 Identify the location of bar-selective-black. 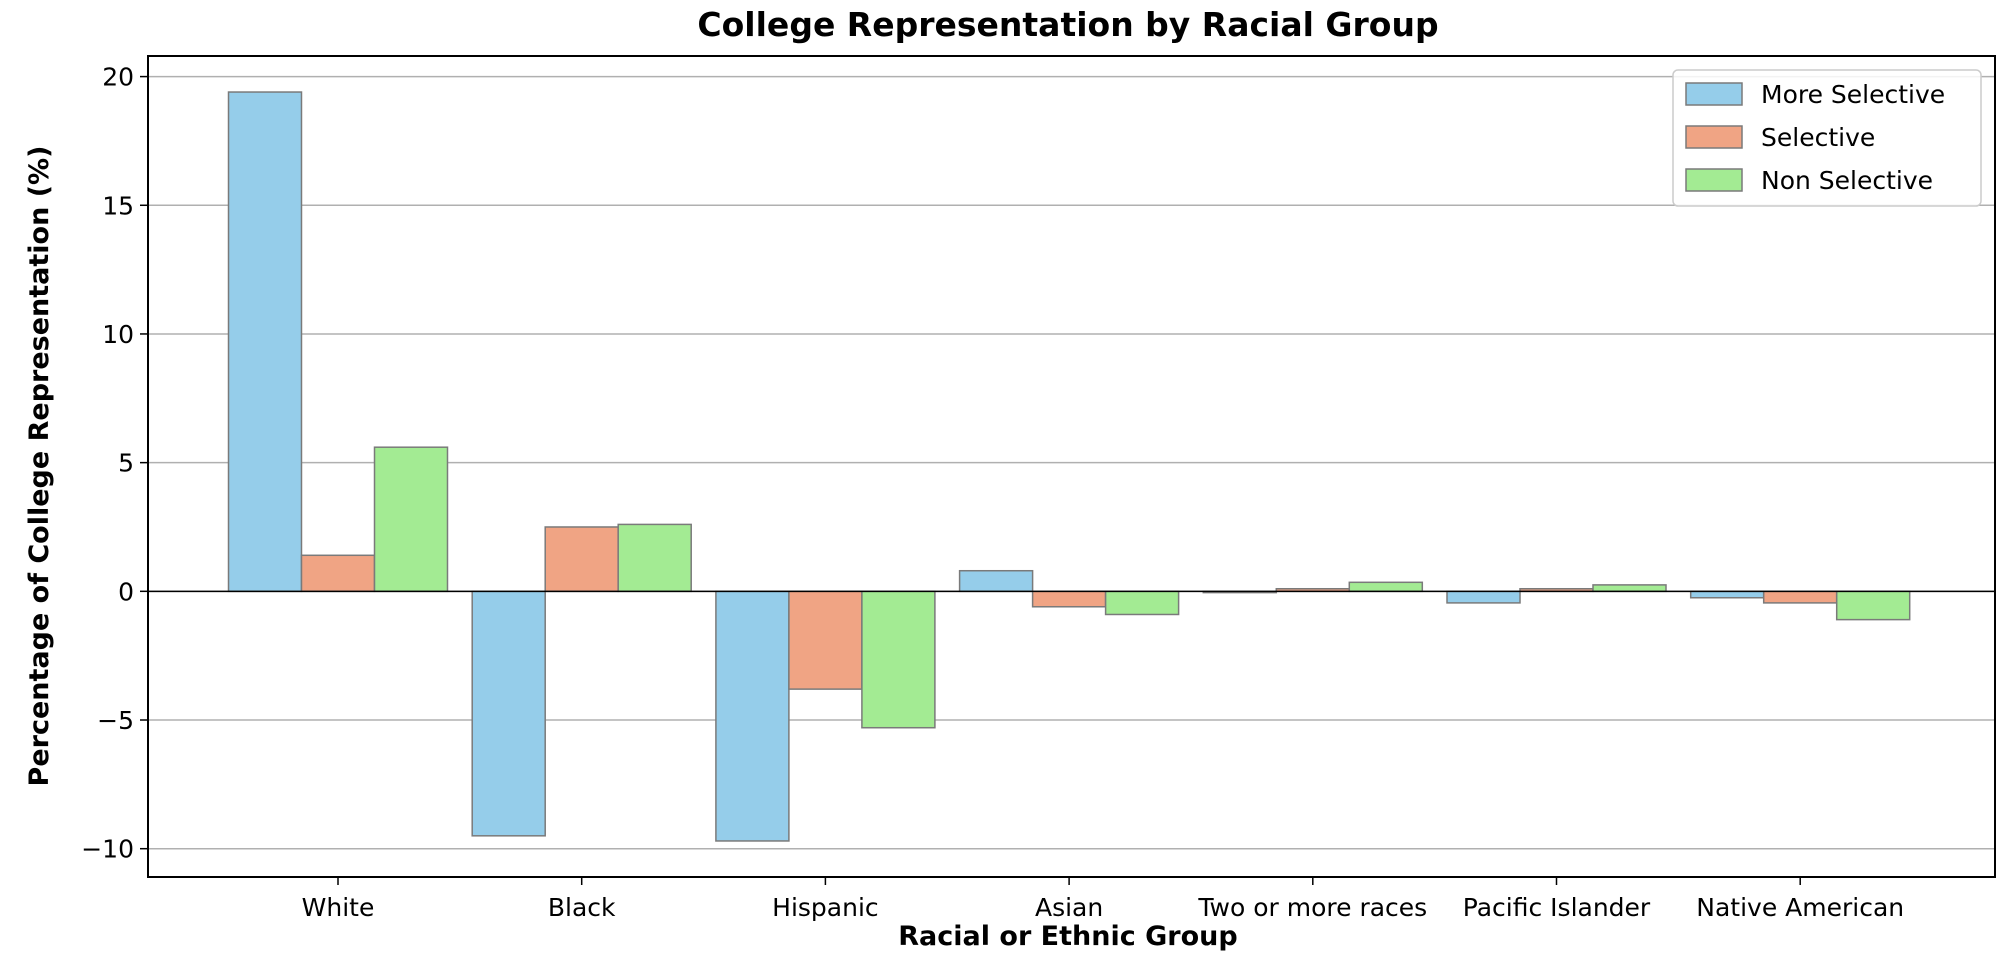
(581, 559).